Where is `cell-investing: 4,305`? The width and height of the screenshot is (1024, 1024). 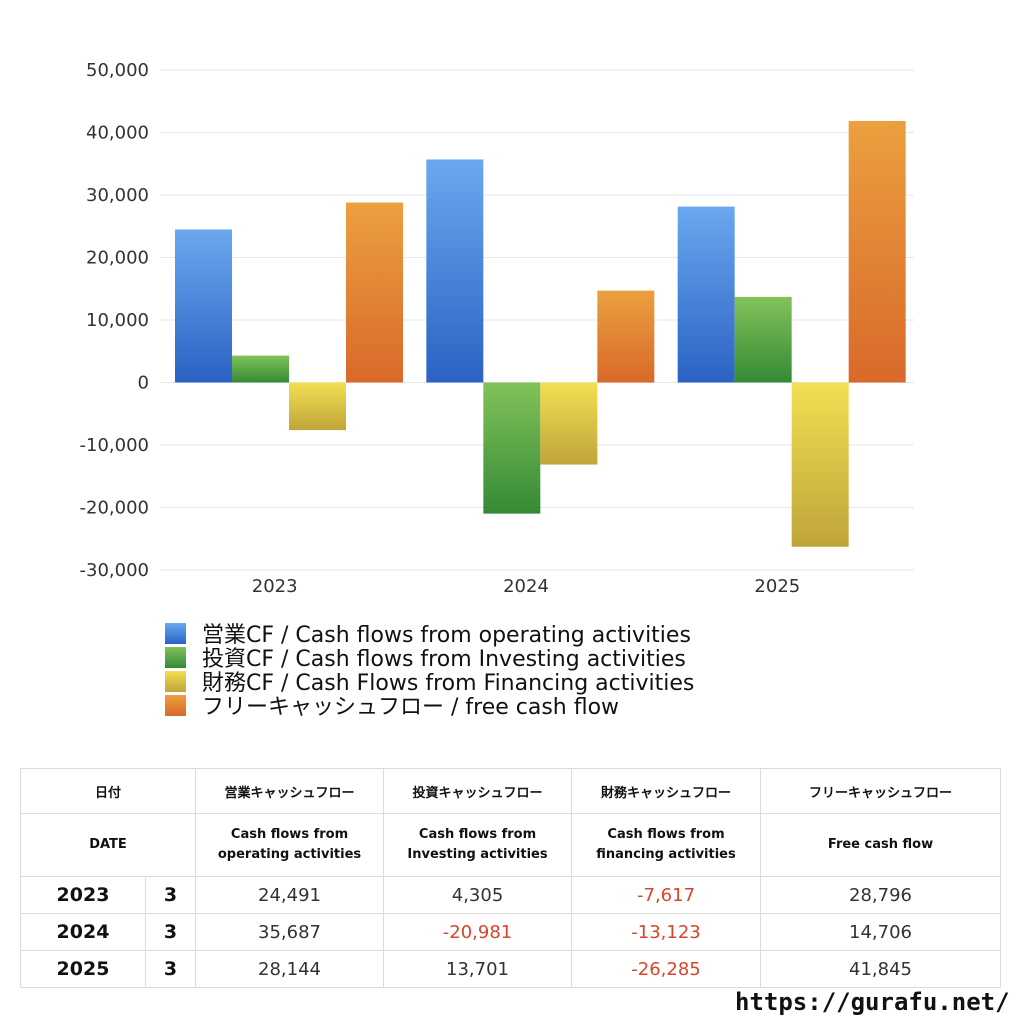 cell-investing: 4,305 is located at coordinates (478, 895).